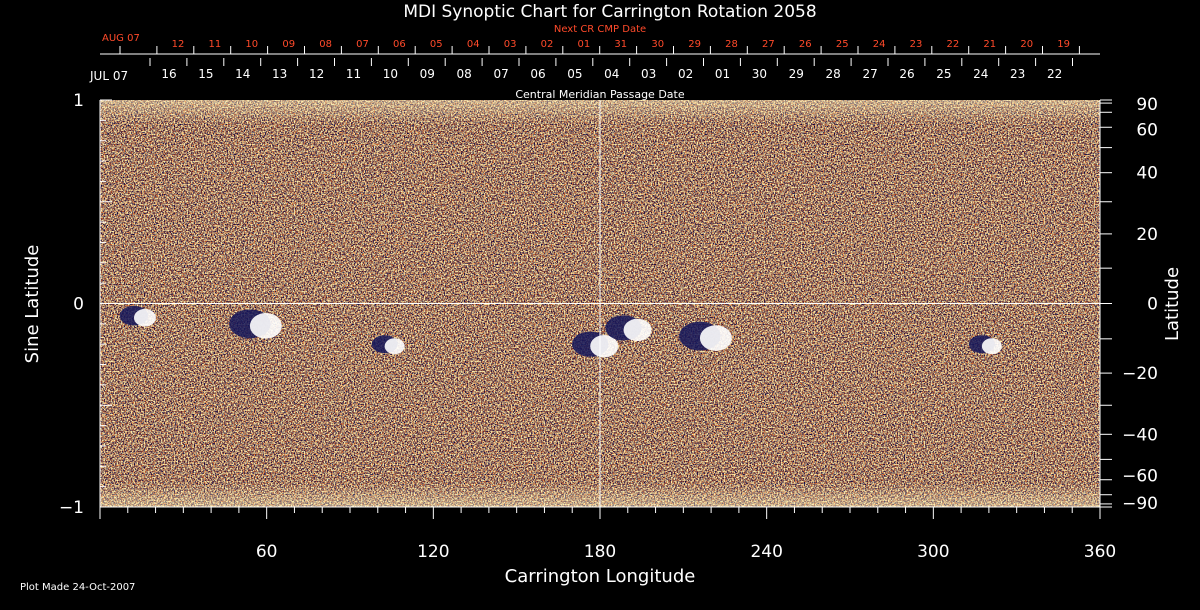 This screenshot has width=1200, height=610. What do you see at coordinates (685, 74) in the screenshot?
I see `top-axis-2-date-14: 02` at bounding box center [685, 74].